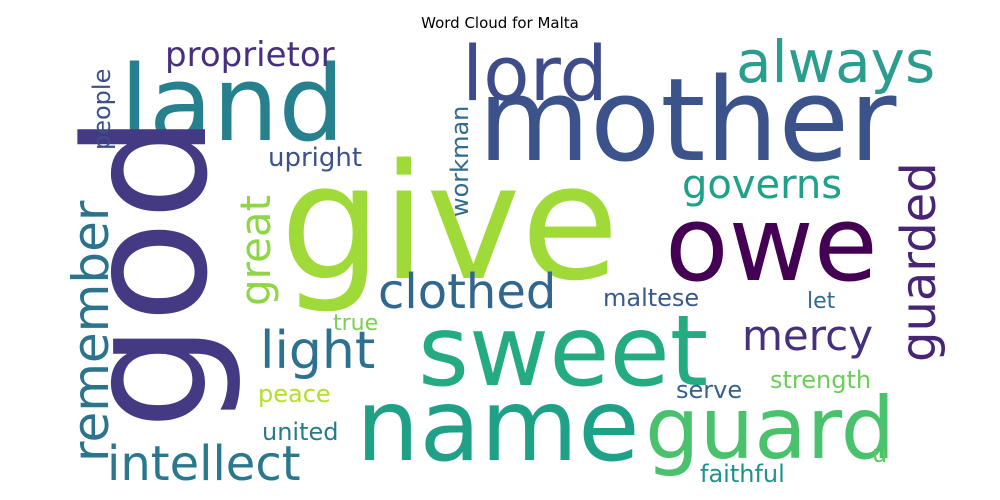 The width and height of the screenshot is (1000, 500). Describe the element at coordinates (535, 73) in the screenshot. I see `word-lord: lord` at that location.